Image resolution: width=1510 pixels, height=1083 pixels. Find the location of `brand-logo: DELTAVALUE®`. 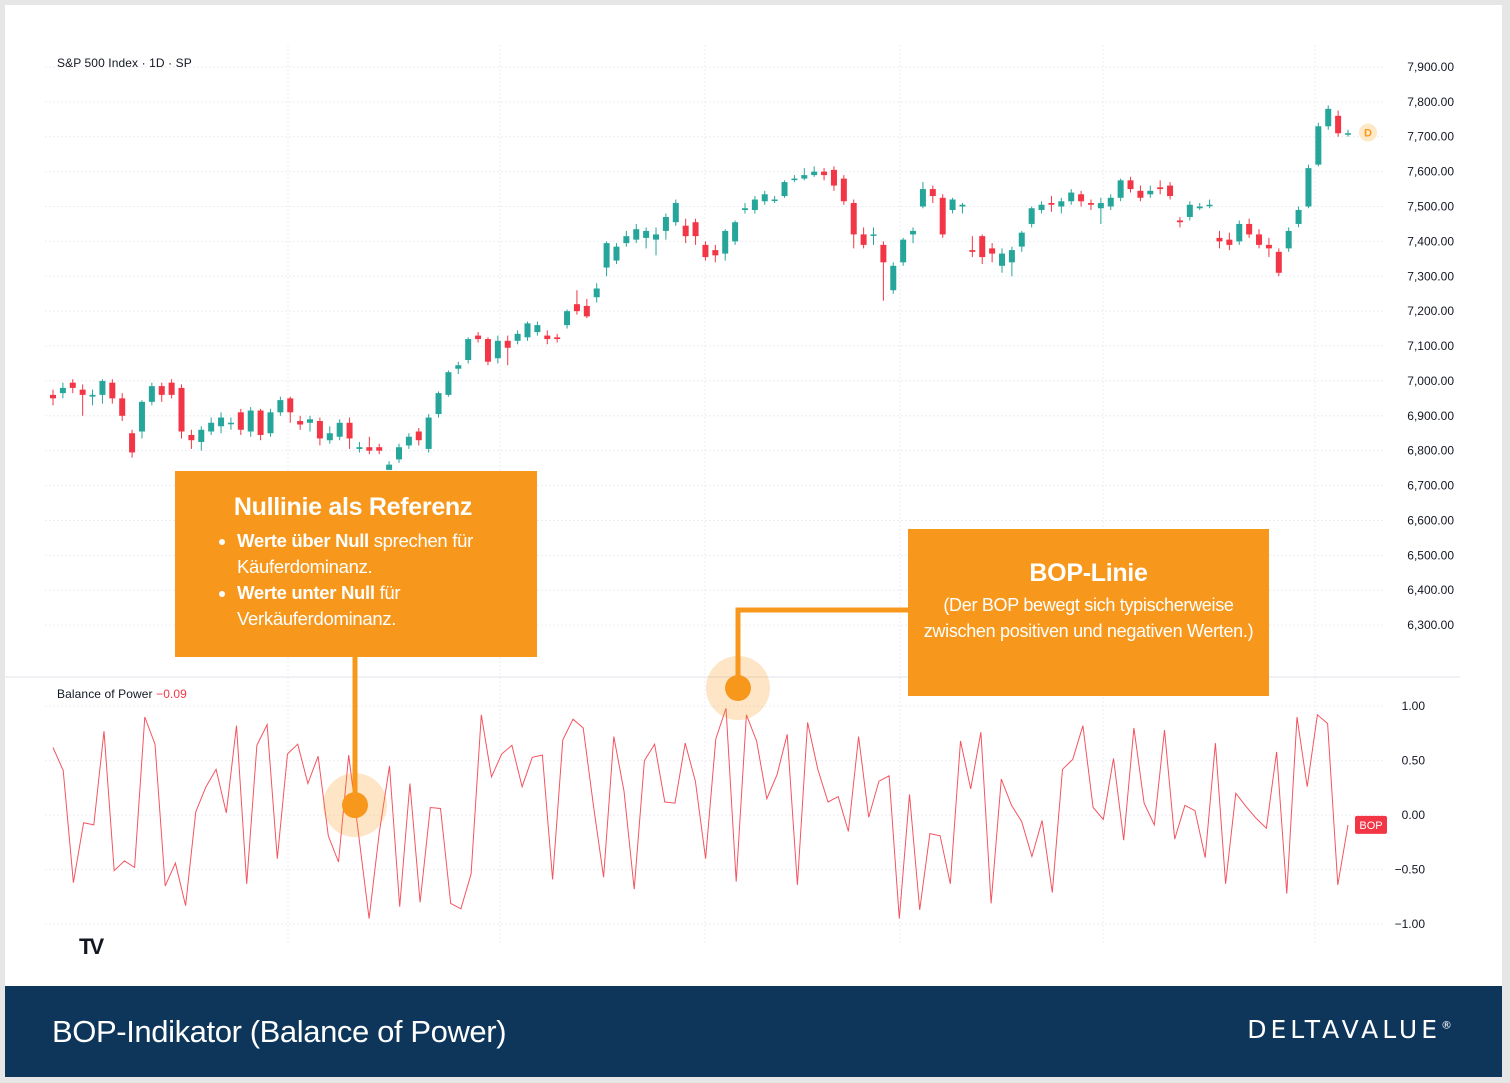

brand-logo: DELTAVALUE® is located at coordinates (1349, 1029).